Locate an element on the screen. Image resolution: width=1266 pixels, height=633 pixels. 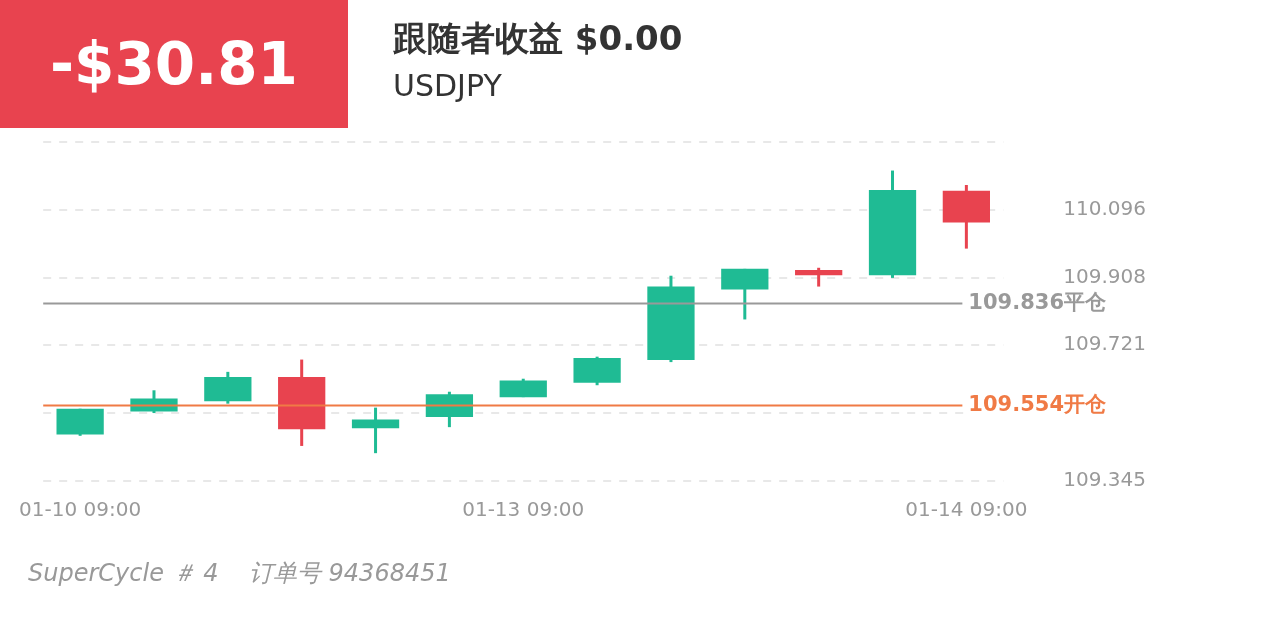
ref-line-label: 109.554开仓 is located at coordinates (1038, 403).